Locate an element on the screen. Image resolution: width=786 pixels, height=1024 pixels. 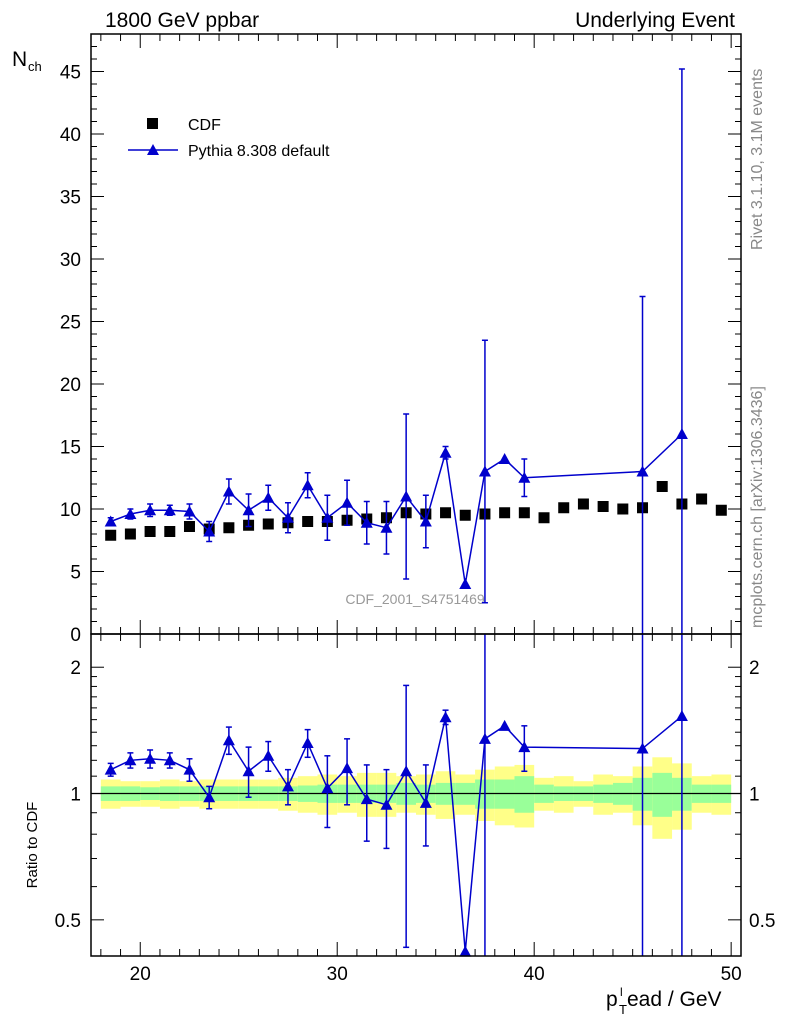
header-left-label: 1800 GeV ppbar is located at coordinates (182, 20).